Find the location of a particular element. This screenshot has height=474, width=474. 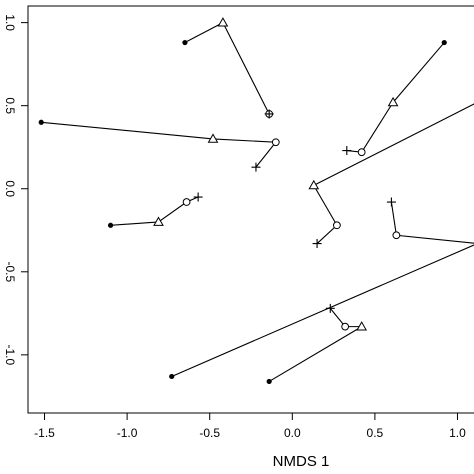

x-tick-label: 0.0 is located at coordinates (292, 433).